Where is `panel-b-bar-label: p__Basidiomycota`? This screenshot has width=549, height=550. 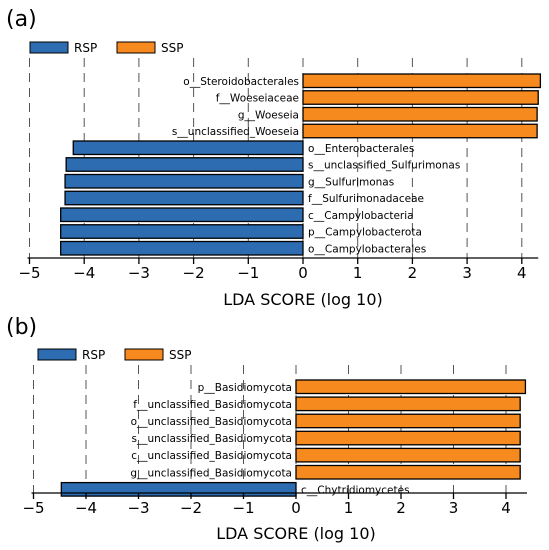 panel-b-bar-label: p__Basidiomycota is located at coordinates (245, 388).